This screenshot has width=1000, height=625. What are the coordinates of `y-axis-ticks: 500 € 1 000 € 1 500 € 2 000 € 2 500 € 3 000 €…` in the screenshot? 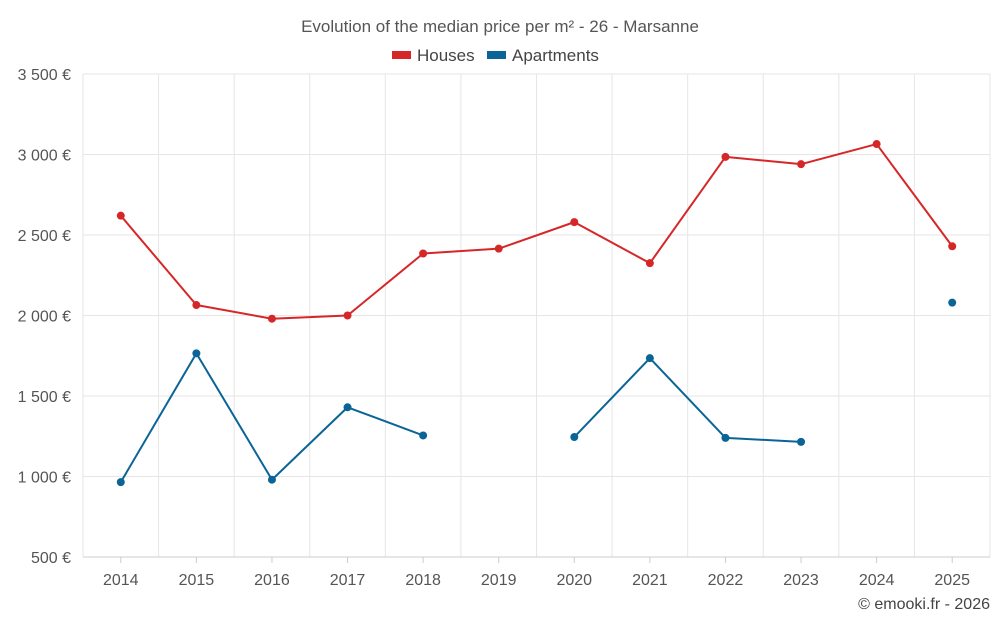 It's located at (44, 317).